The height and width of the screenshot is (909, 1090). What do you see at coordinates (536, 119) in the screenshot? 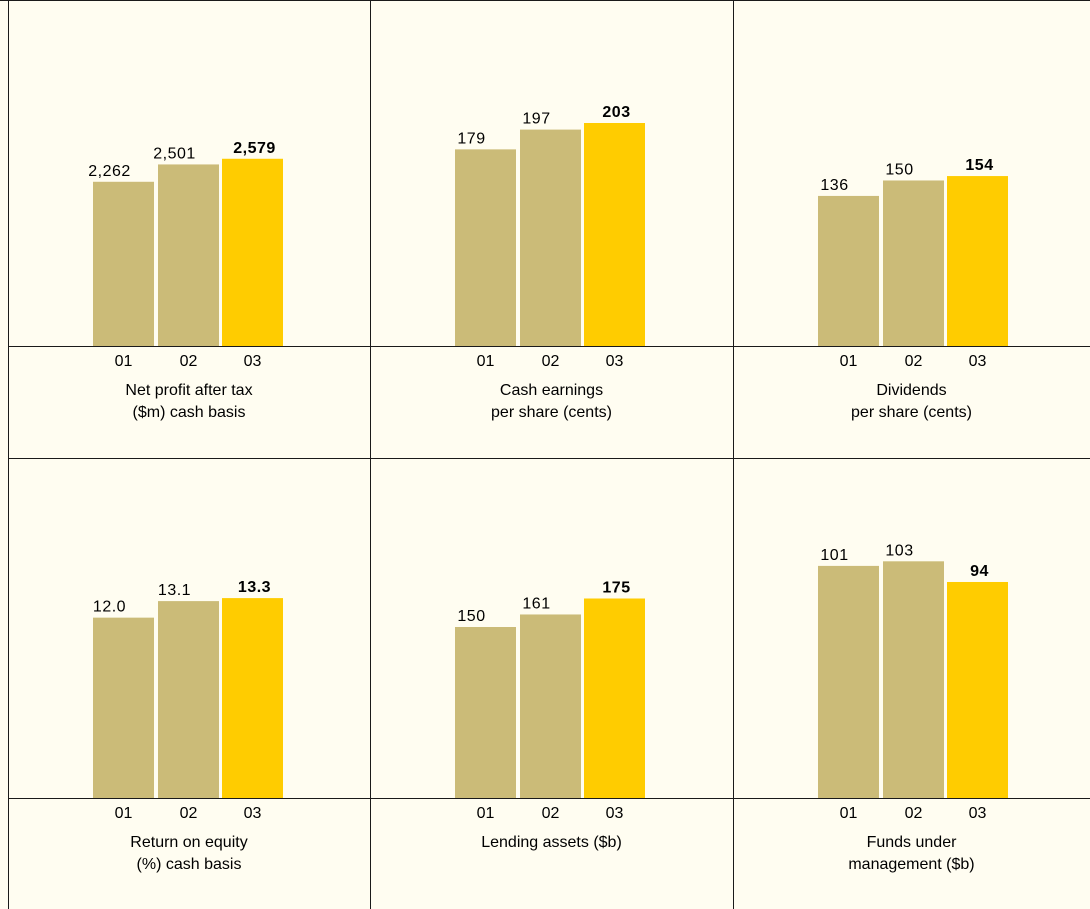
I see `data-label-02: 197` at bounding box center [536, 119].